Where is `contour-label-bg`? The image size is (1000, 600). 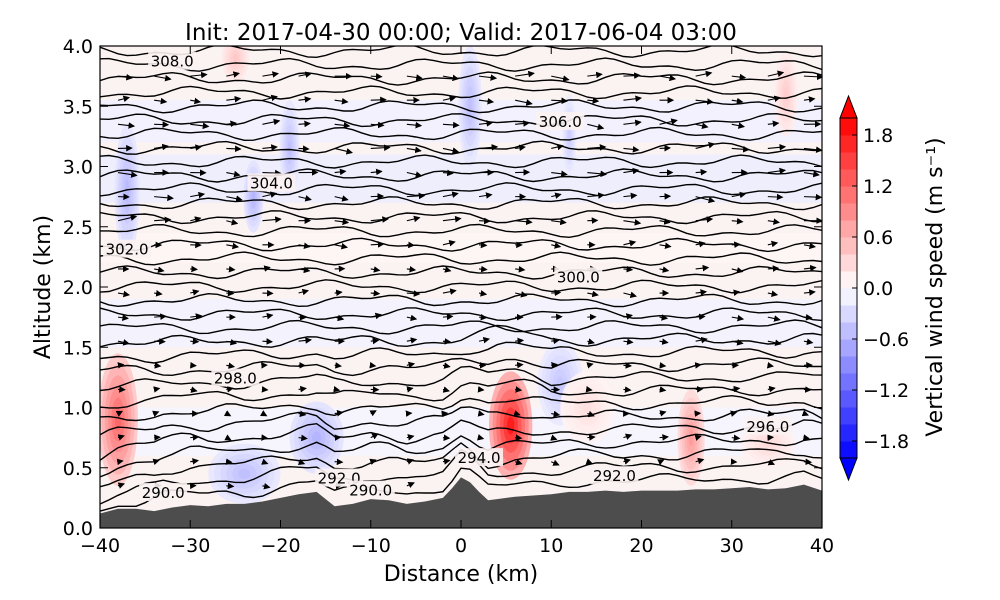
contour-label-bg is located at coordinates (271, 182).